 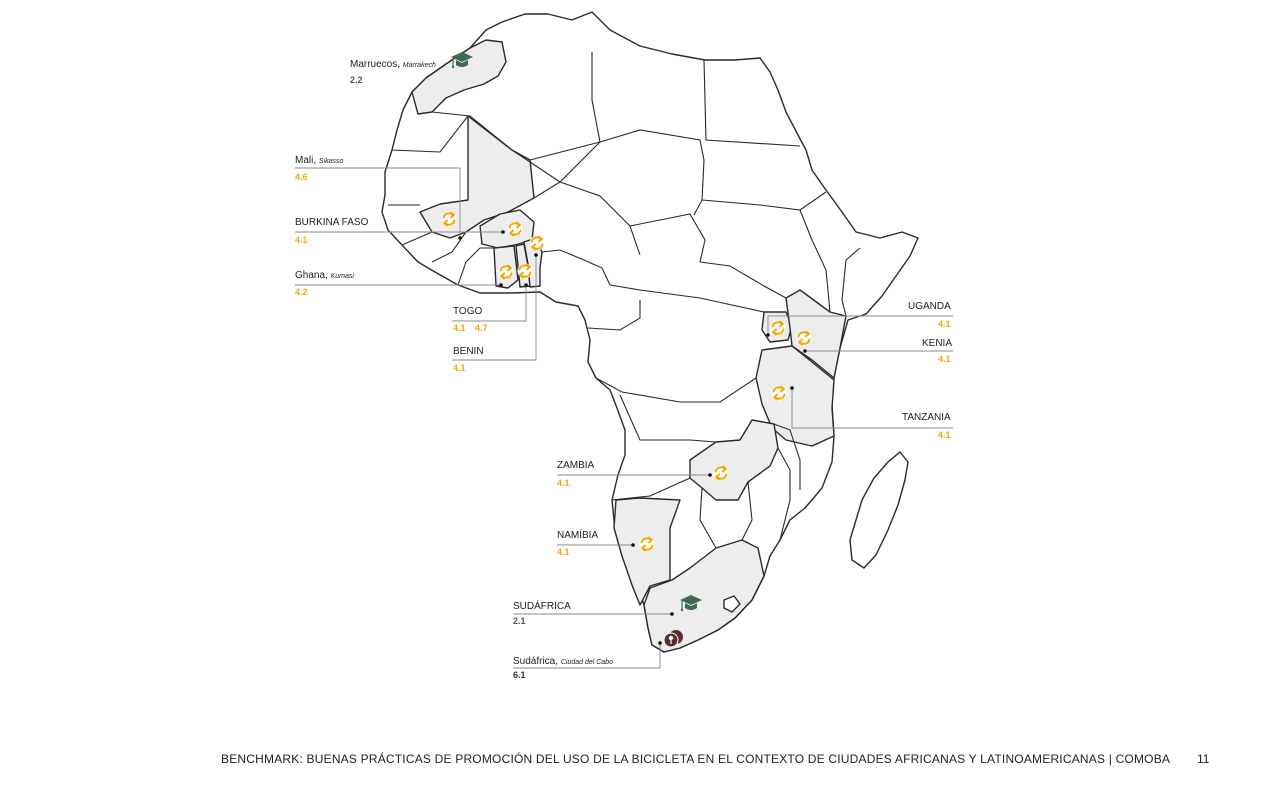 I want to click on label-kenia: KENIA, so click(x=937, y=343).